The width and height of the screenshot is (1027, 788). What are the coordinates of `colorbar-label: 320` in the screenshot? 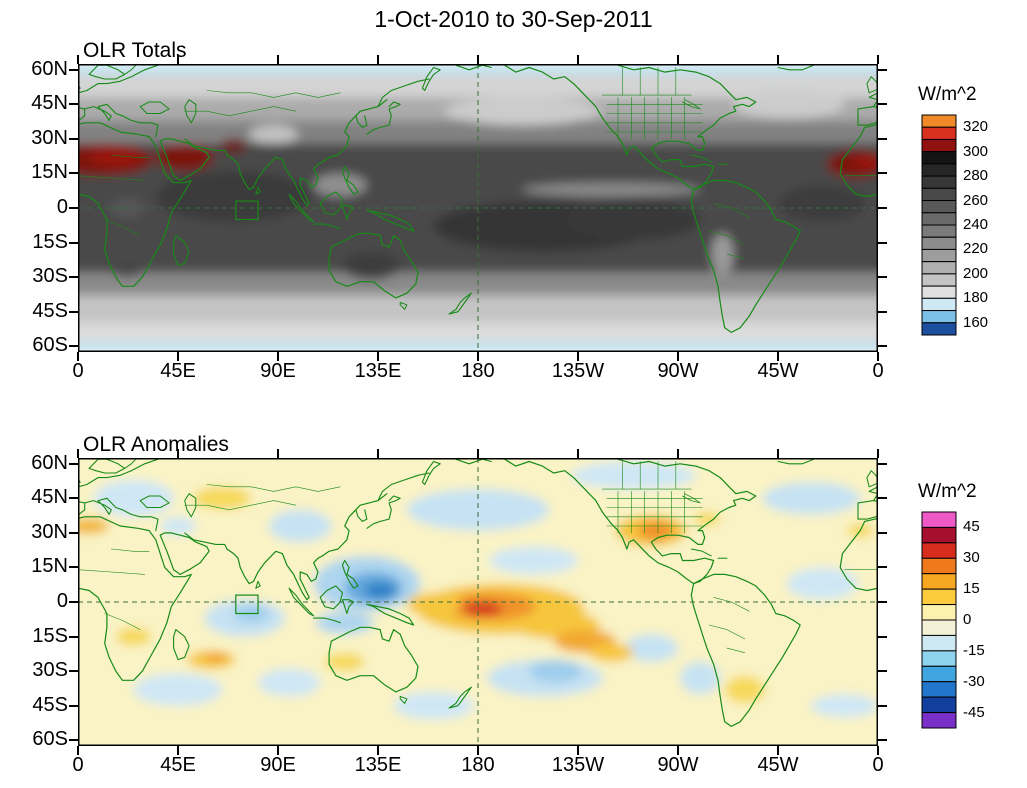 It's located at (976, 127).